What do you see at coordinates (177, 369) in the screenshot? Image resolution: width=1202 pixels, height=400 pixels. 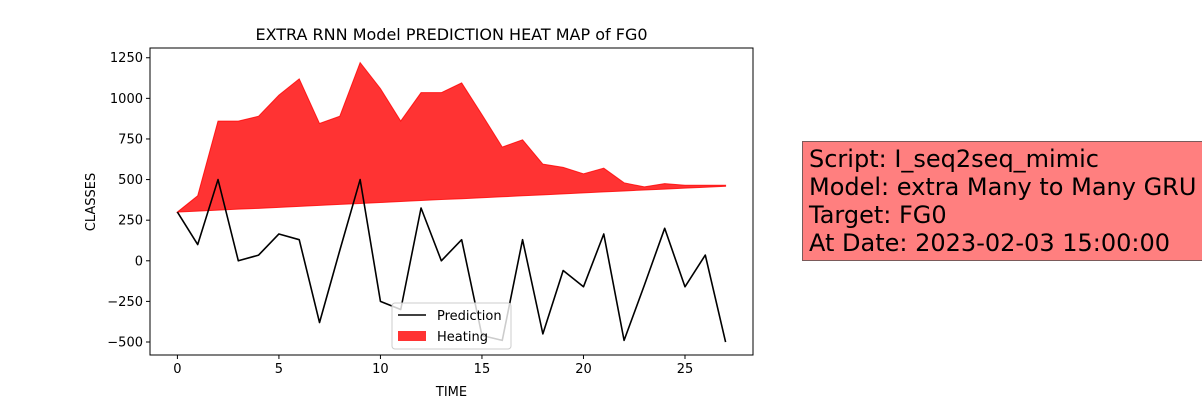 I see `x-tick-label: 0` at bounding box center [177, 369].